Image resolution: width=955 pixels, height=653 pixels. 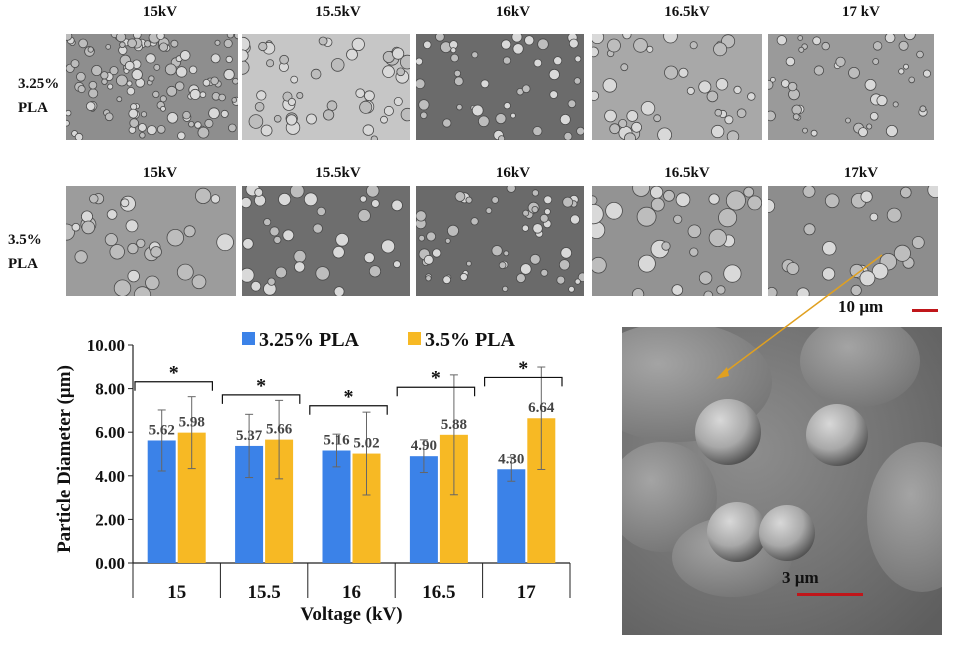 I want to click on sem-image-3-5-17kv, so click(x=853, y=241).